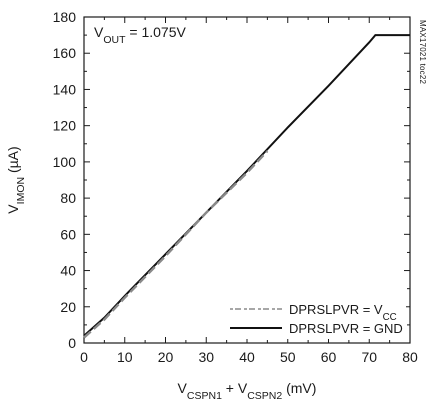  What do you see at coordinates (72, 343) in the screenshot?
I see `y-tick-label: 0` at bounding box center [72, 343].